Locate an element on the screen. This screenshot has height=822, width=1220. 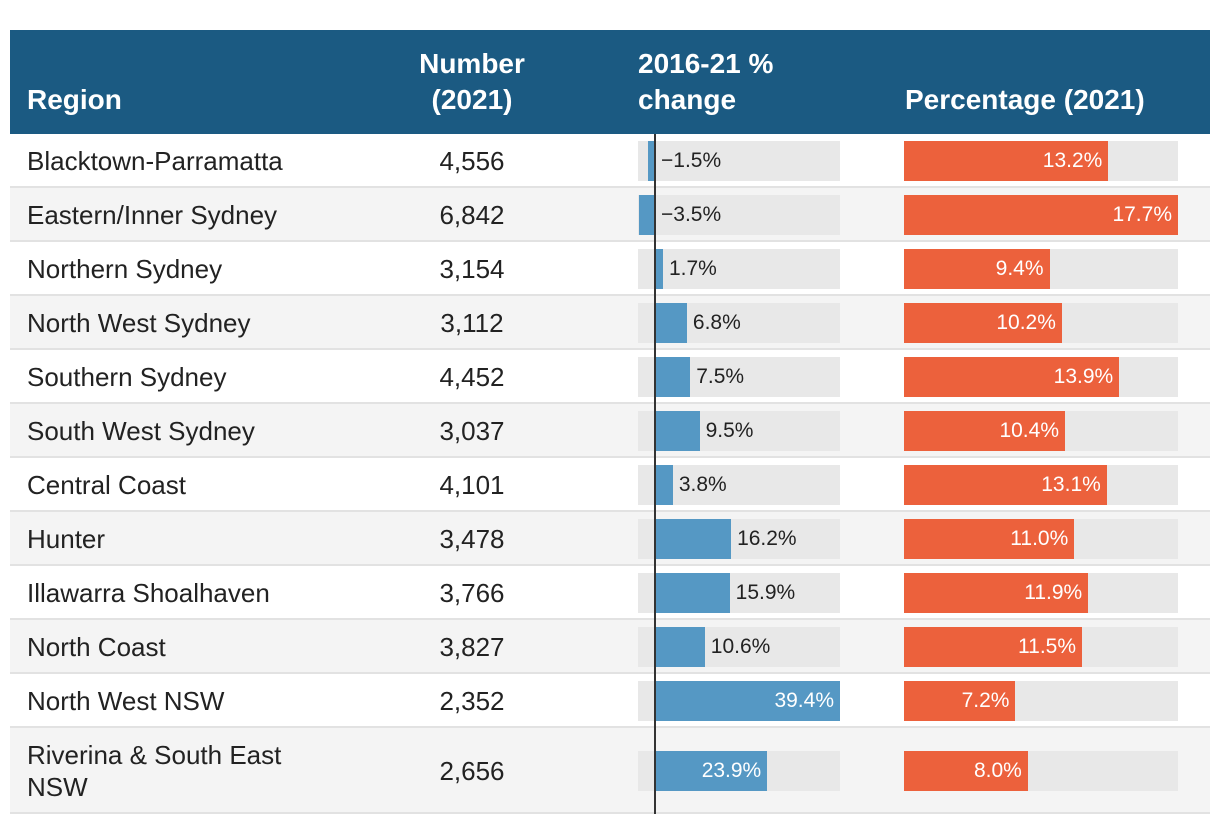
number-value: 2,352 is located at coordinates (472, 701).